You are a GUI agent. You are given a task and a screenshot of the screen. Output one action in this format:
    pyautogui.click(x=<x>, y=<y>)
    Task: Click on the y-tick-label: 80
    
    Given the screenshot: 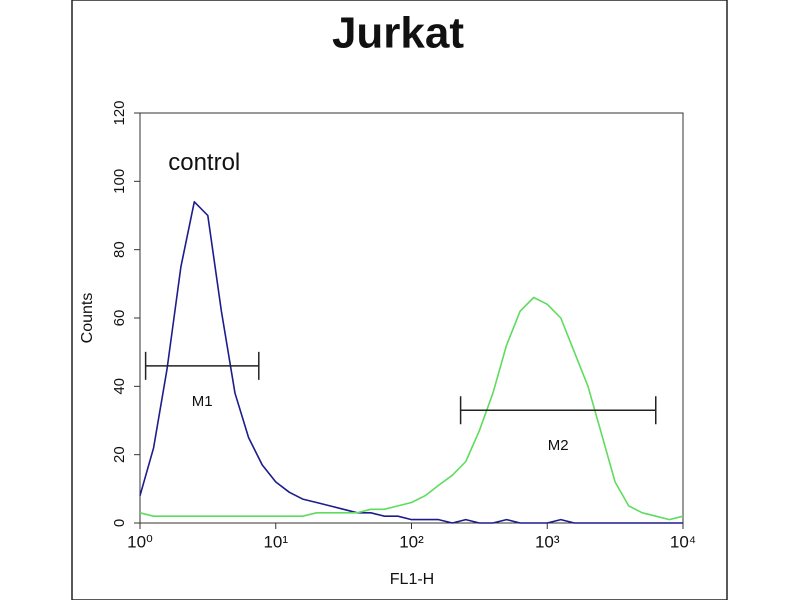 What is the action you would take?
    pyautogui.click(x=119, y=249)
    